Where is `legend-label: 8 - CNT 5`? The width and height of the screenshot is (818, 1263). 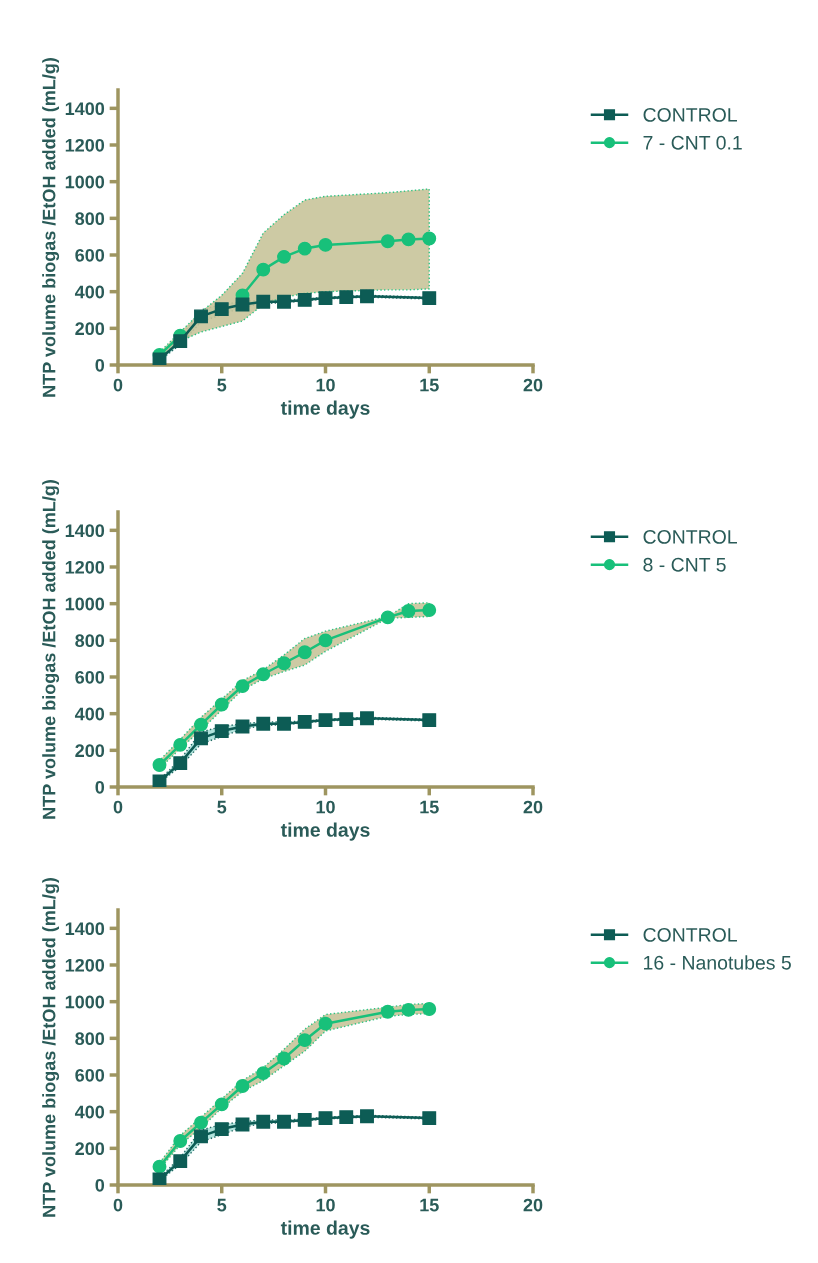
legend-label: 8 - CNT 5 is located at coordinates (684, 564).